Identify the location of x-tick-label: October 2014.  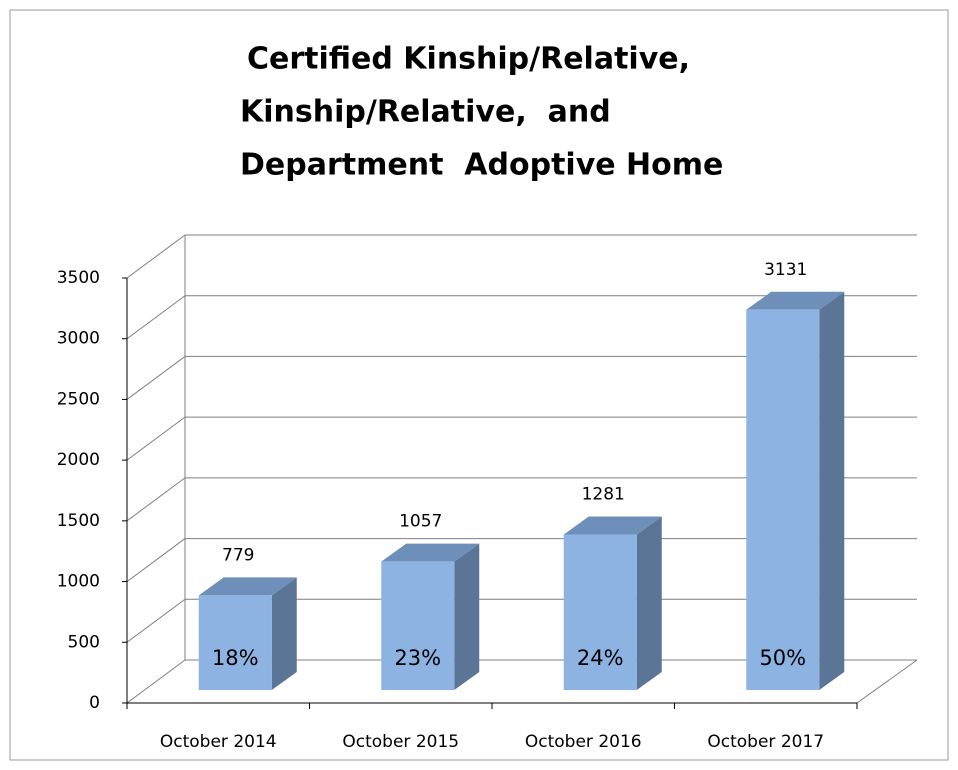
(218, 742).